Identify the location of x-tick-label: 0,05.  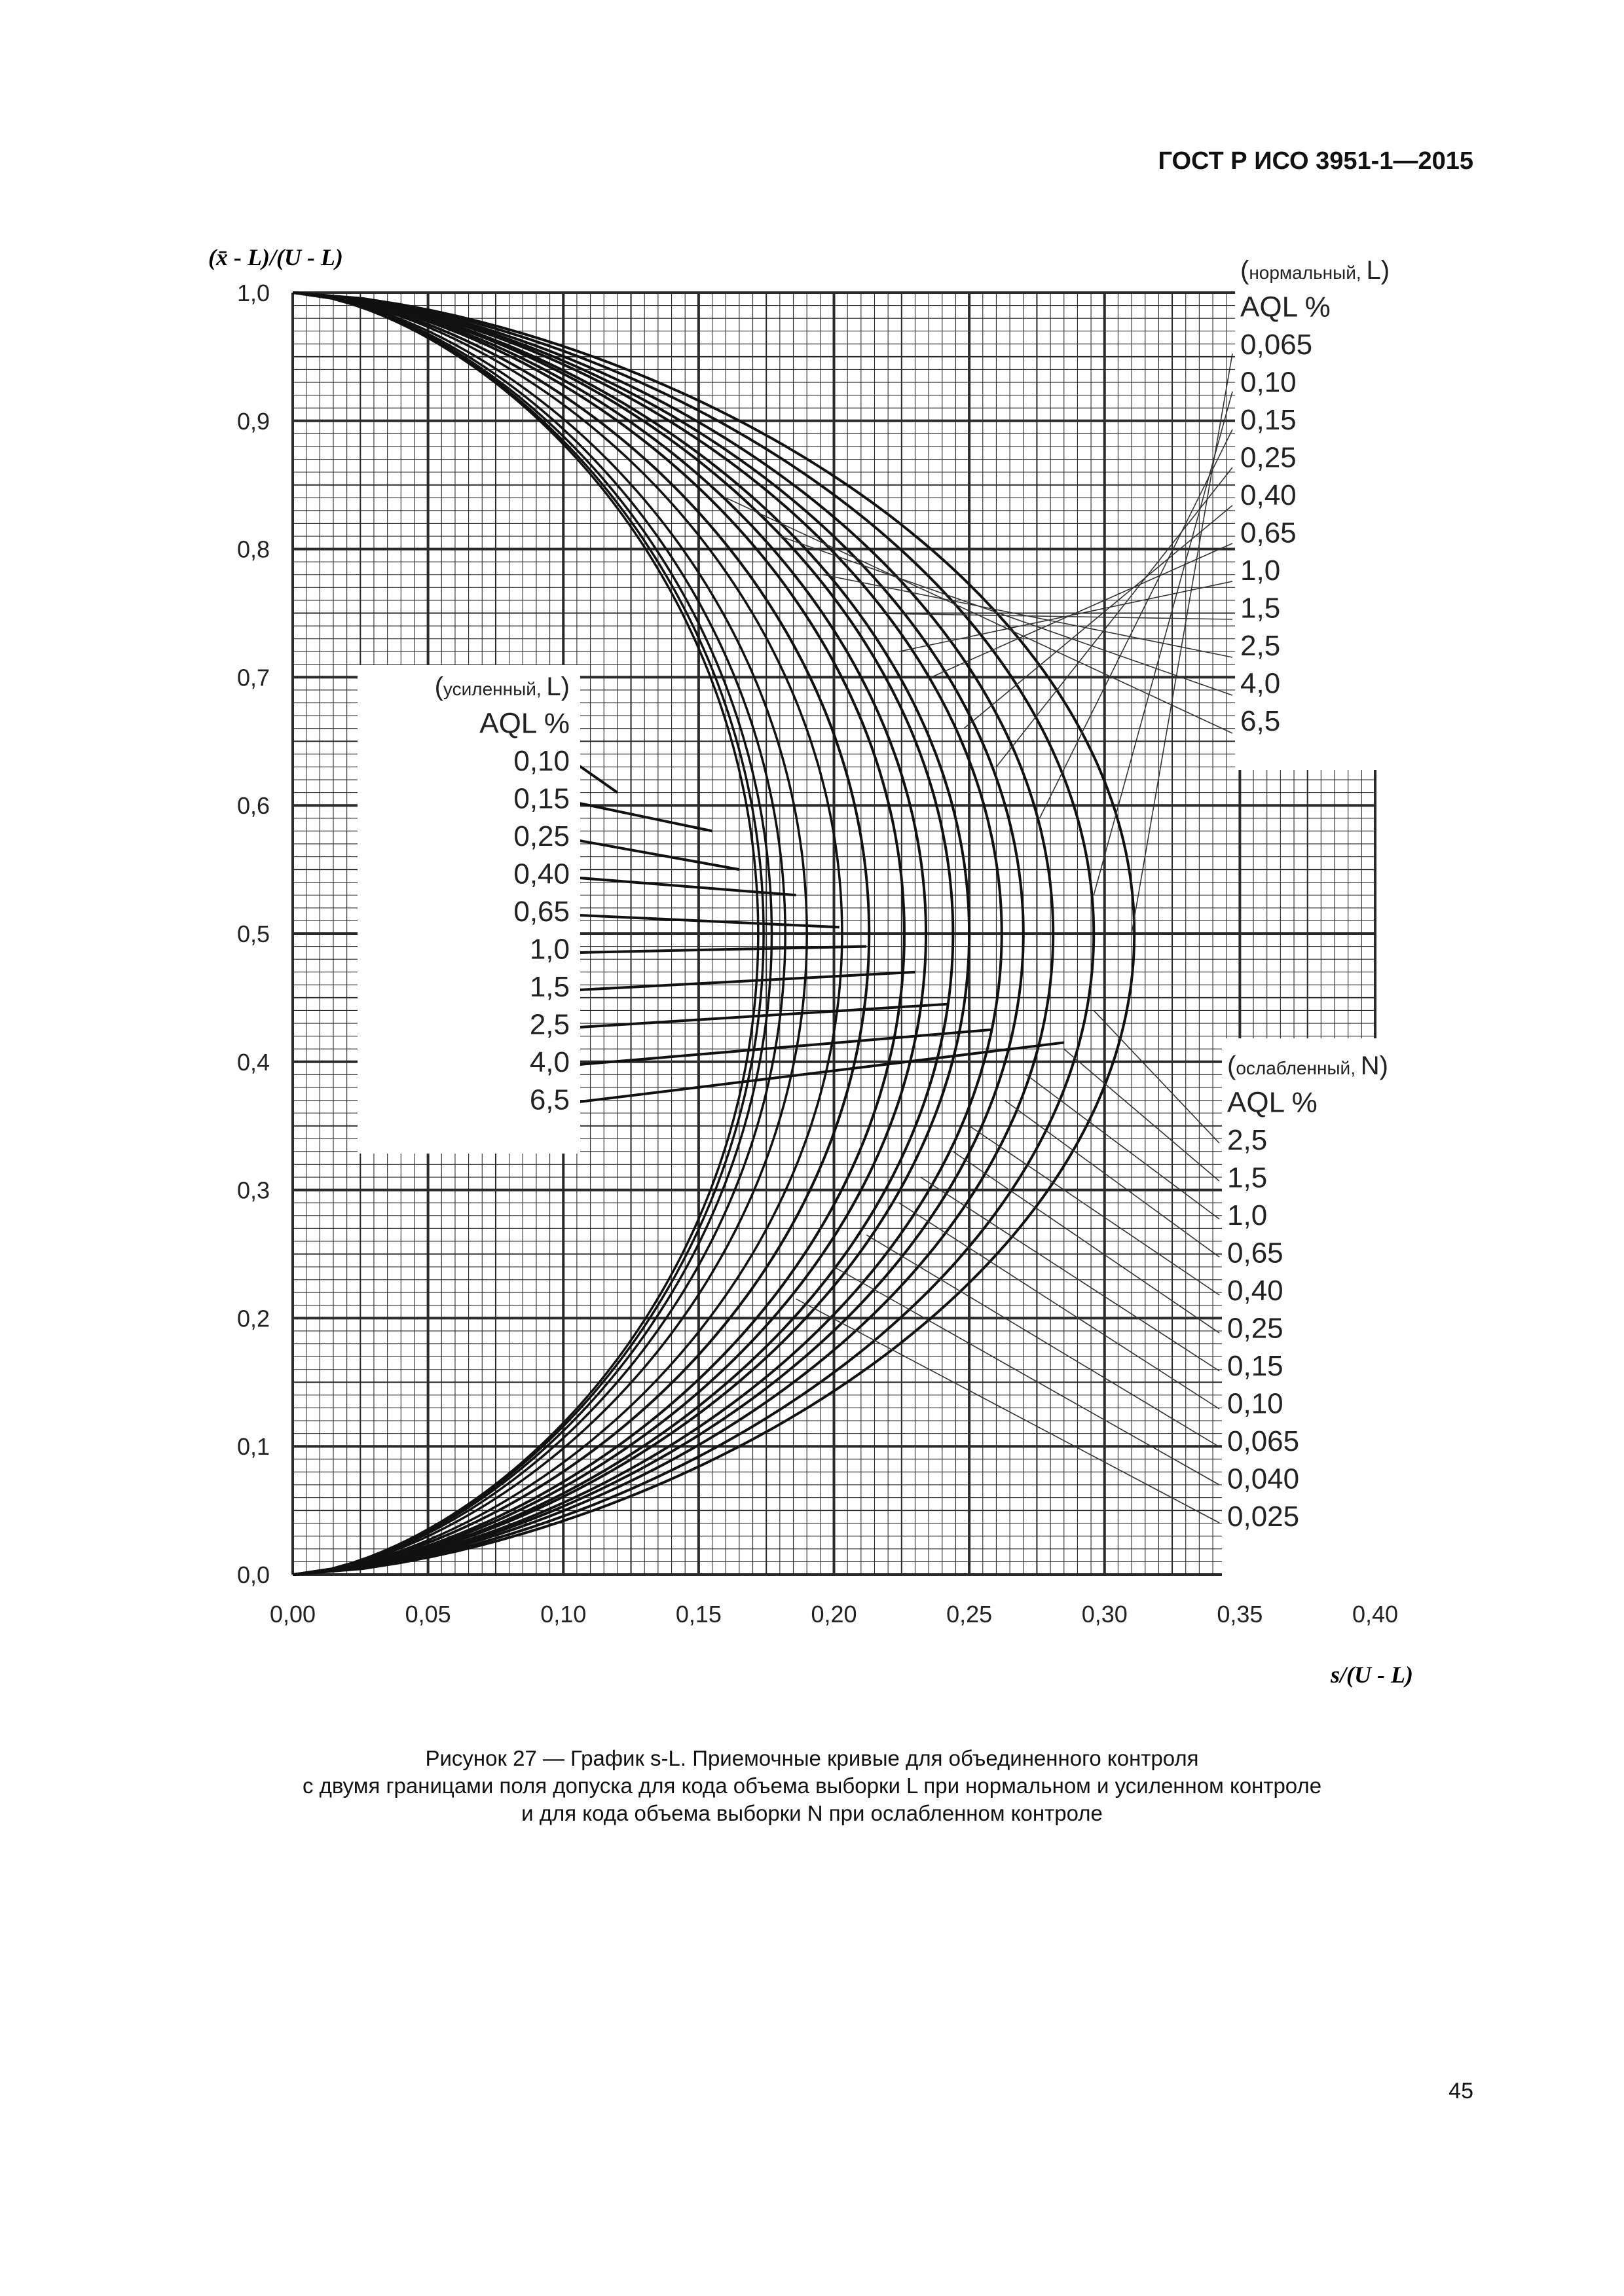
(428, 1614).